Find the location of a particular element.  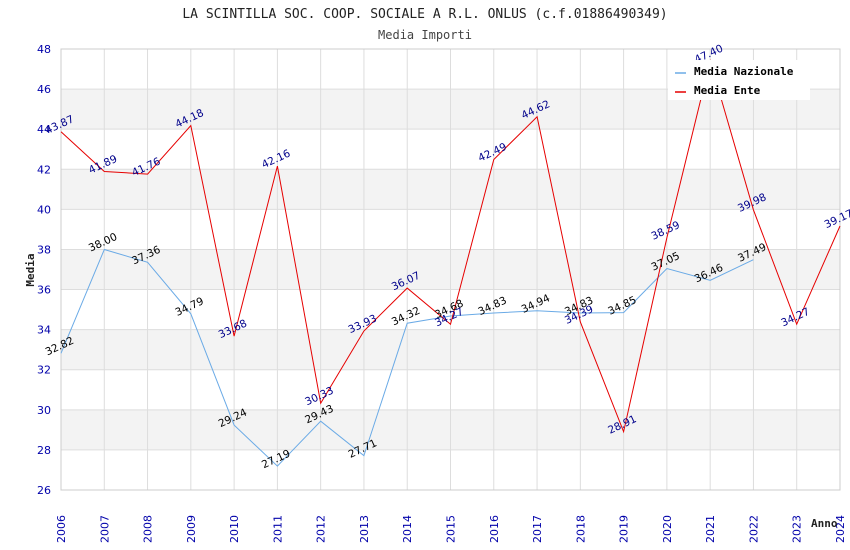

y-tick-label: 26 is located at coordinates (44, 490).